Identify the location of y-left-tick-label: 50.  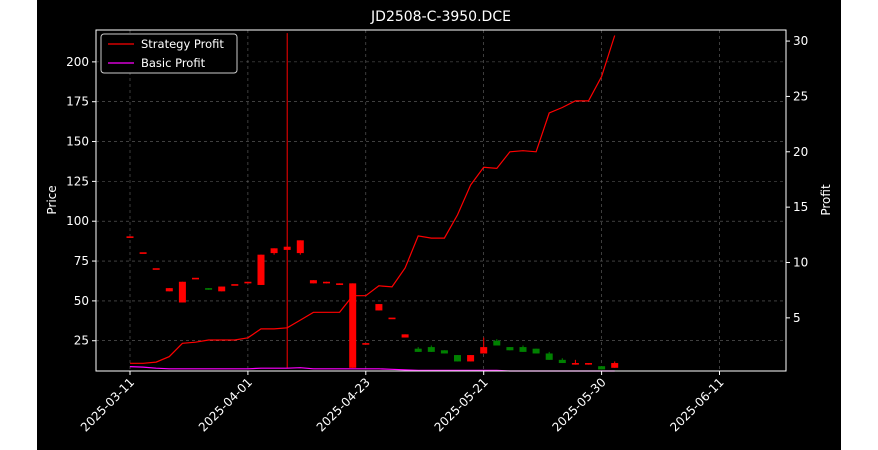
(81, 301).